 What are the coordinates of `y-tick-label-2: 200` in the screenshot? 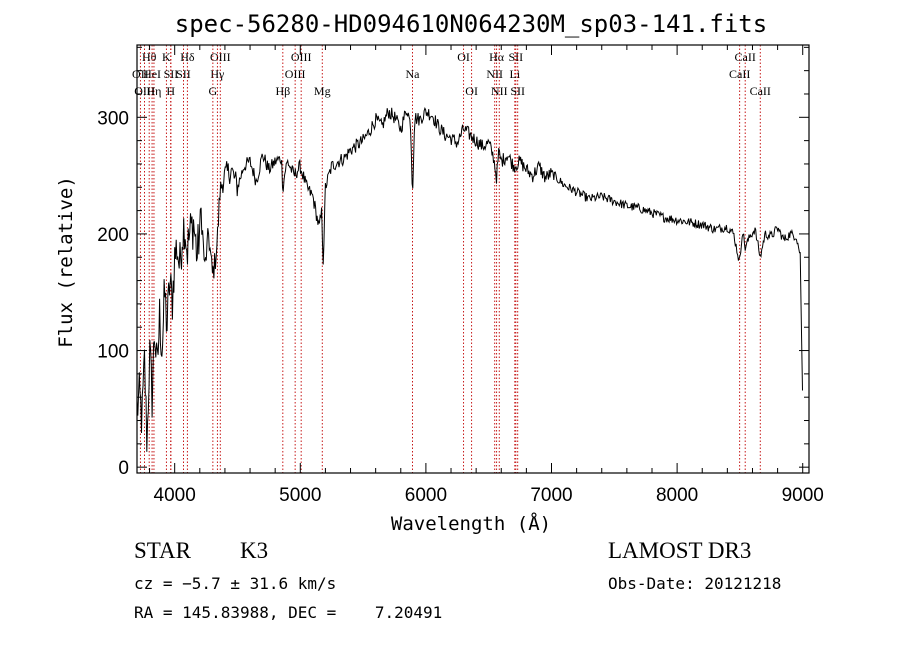 It's located at (113, 235).